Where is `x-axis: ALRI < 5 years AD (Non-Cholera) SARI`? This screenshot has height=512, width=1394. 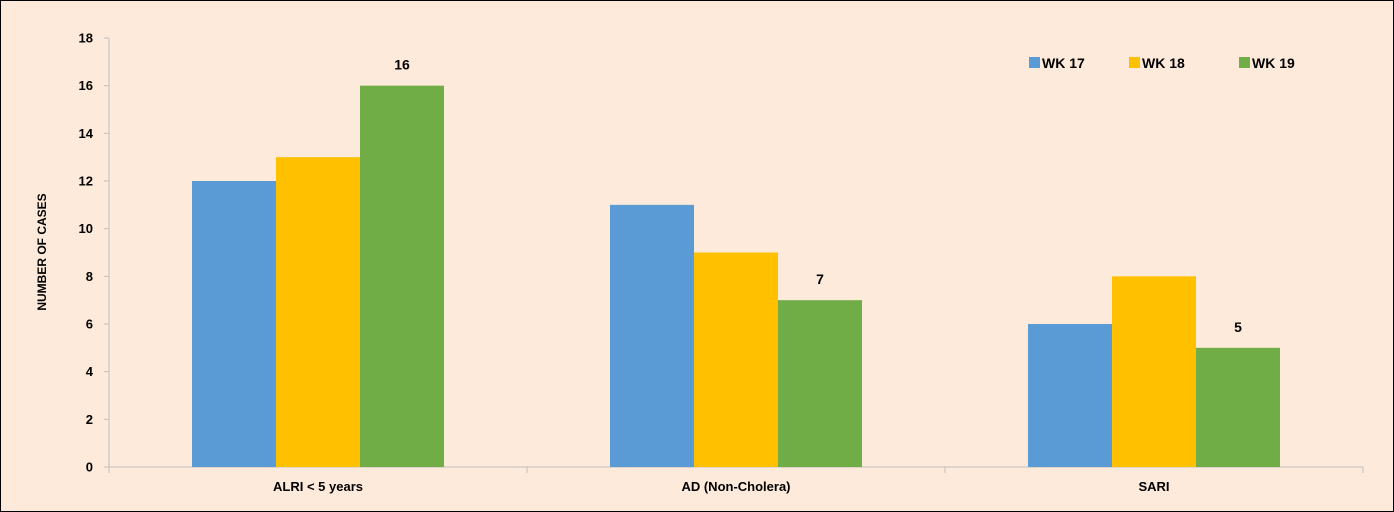
x-axis: ALRI < 5 years AD (Non-Cholera) SARI is located at coordinates (736, 480).